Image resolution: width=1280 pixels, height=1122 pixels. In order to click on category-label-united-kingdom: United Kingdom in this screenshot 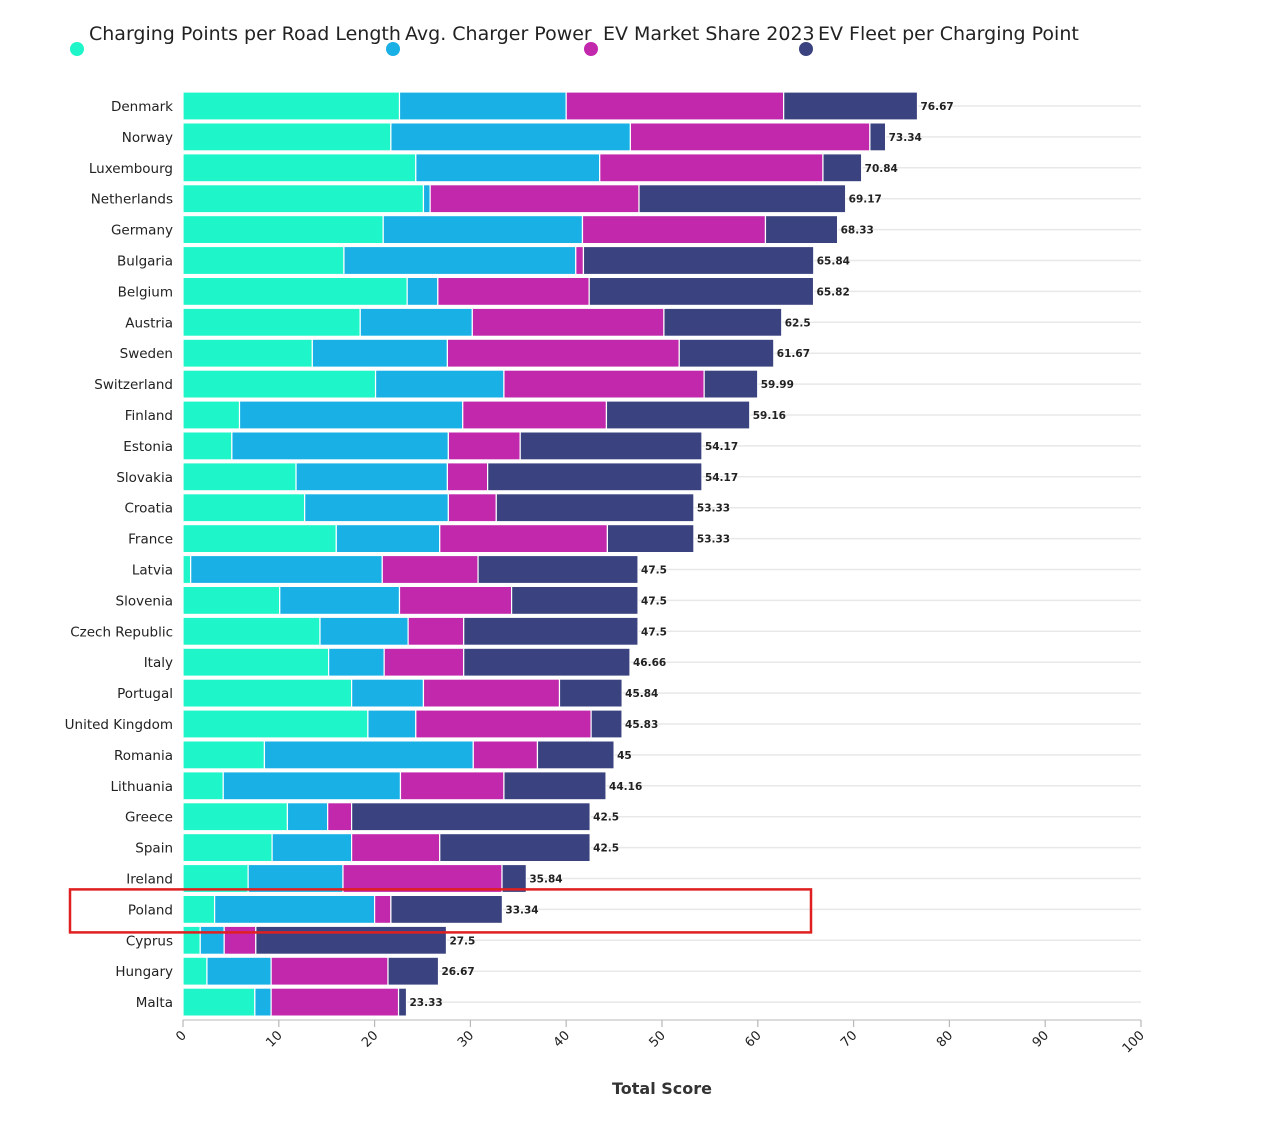, I will do `click(119, 725)`.